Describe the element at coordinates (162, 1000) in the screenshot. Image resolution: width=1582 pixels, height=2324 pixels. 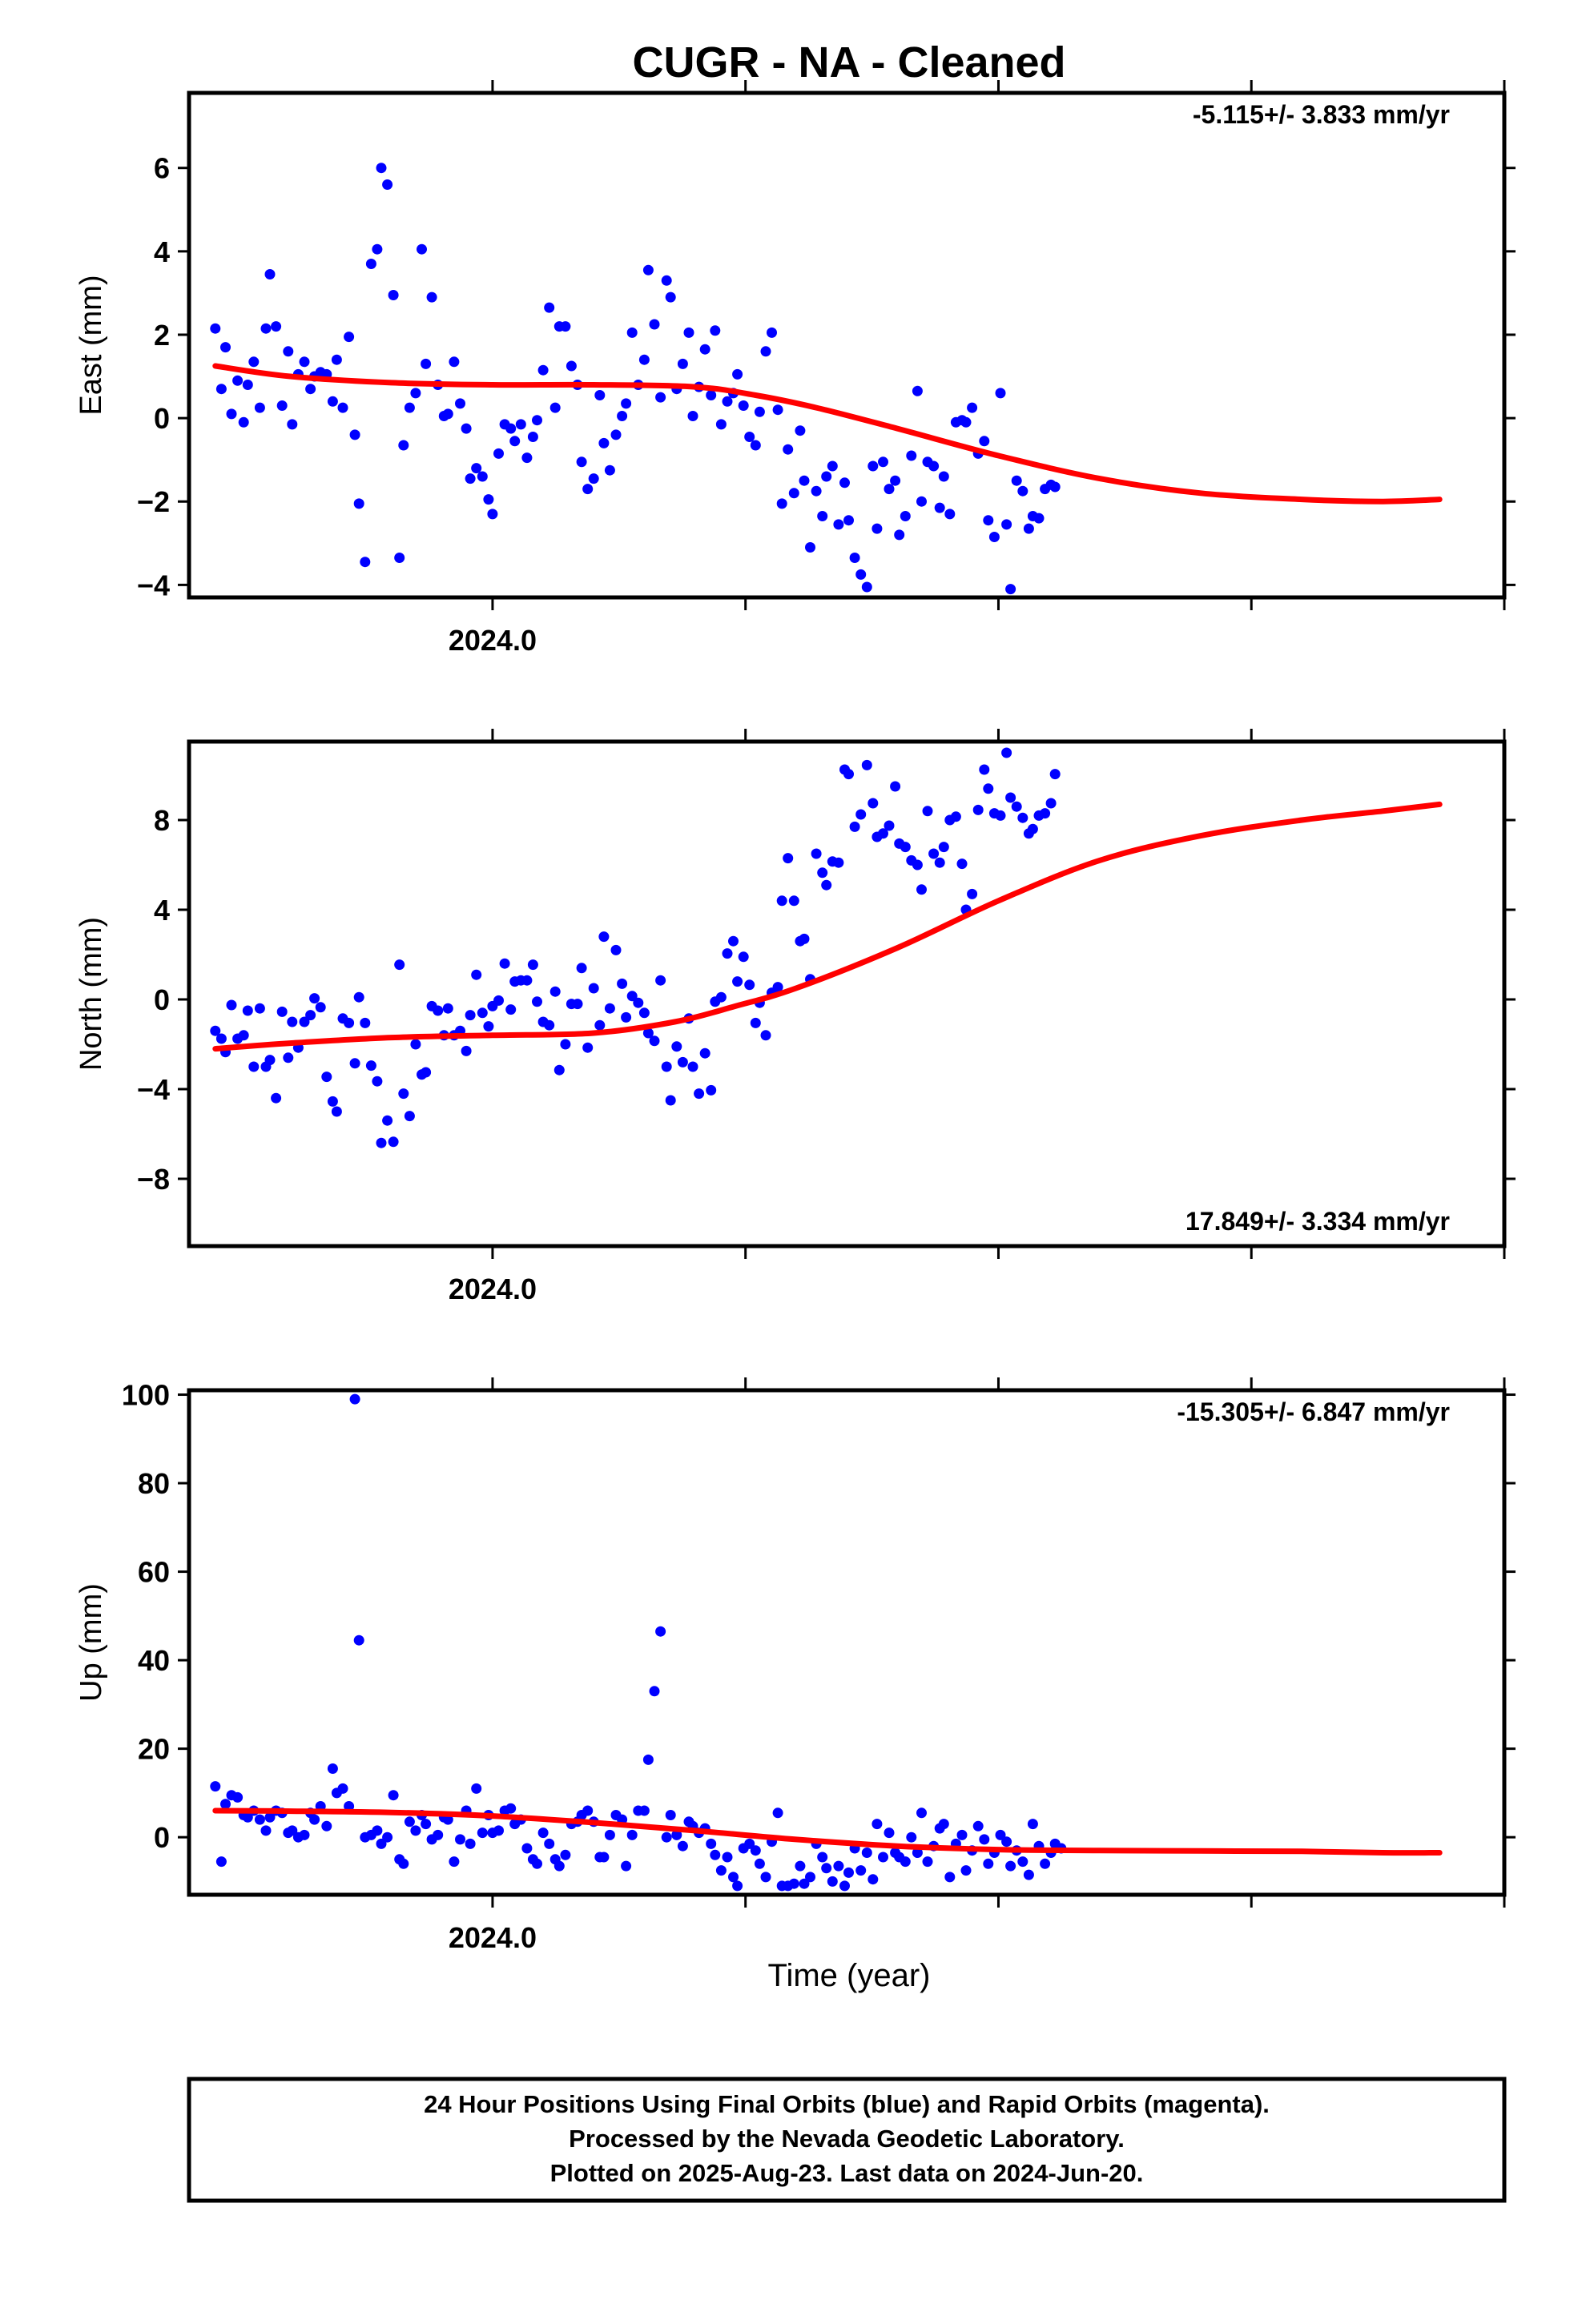
I see `north-ytick-label: 0` at that location.